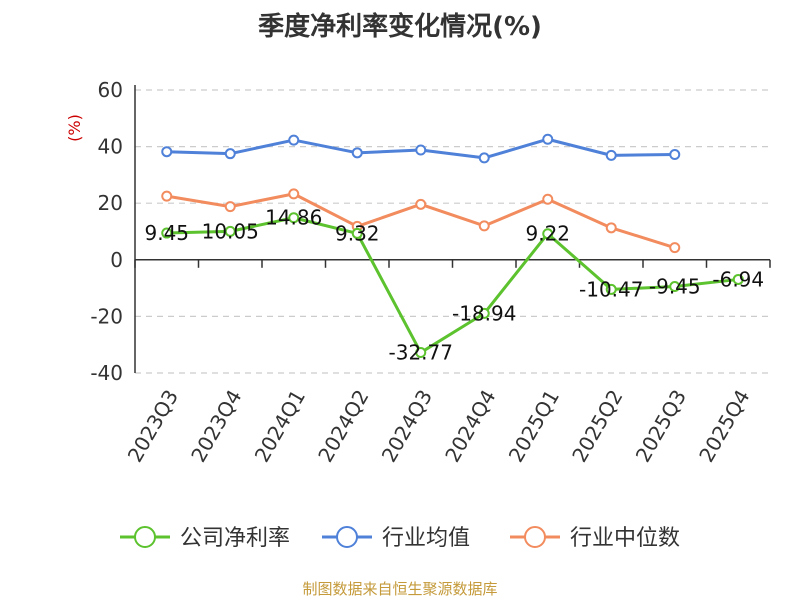  I want to click on x-tick-label: 2025Q2, so click(597, 426).